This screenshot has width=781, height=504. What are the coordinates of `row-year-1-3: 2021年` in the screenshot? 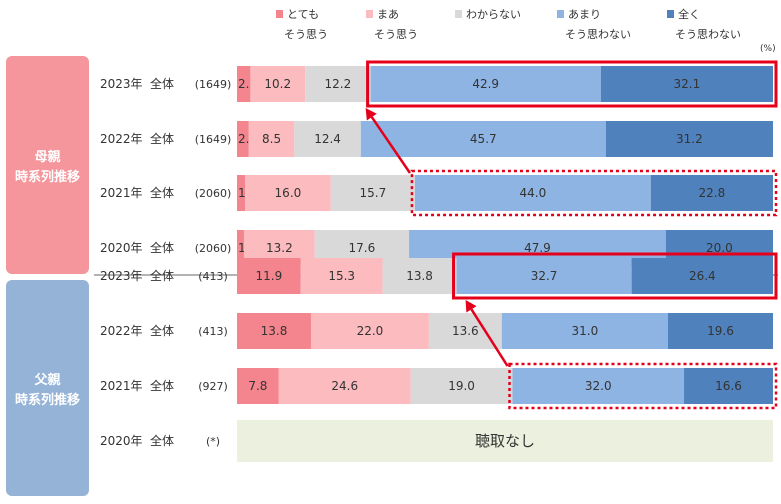 It's located at (121, 193).